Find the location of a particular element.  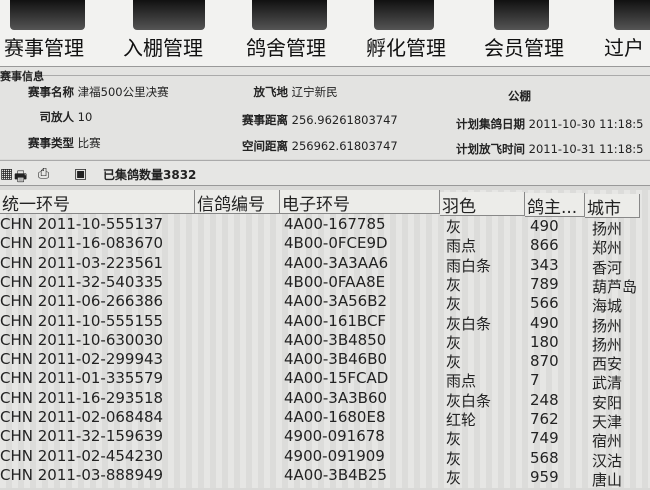

col-header-ring-no: 统一环号 is located at coordinates (97, 202).